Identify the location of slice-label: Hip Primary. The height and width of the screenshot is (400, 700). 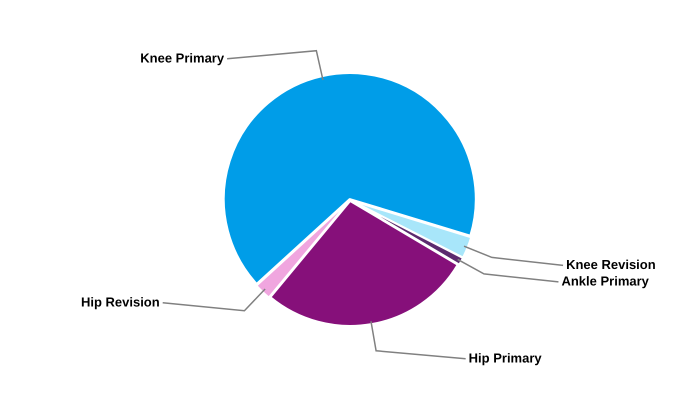
(505, 358).